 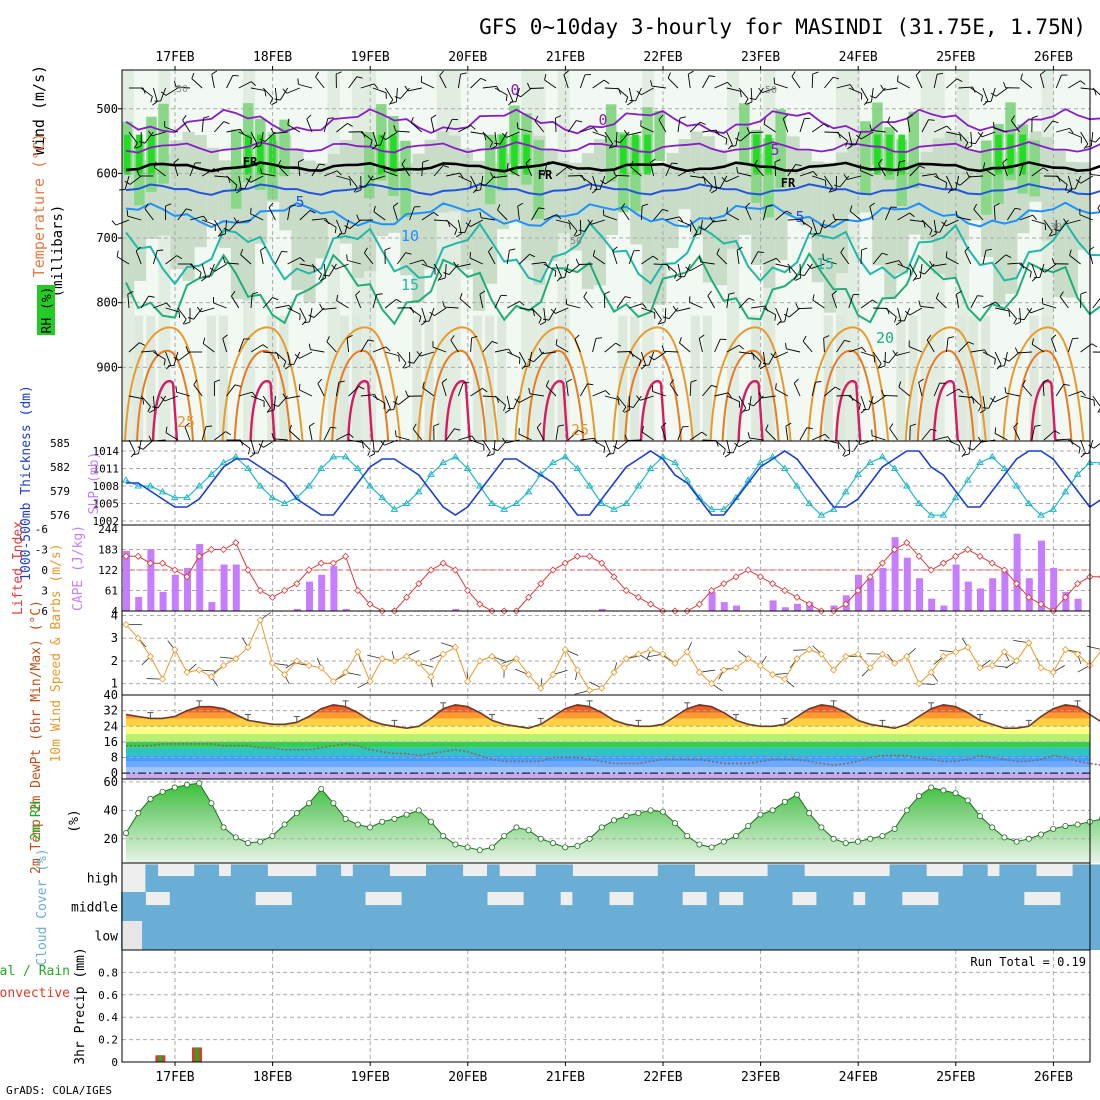 What do you see at coordinates (608, 770) in the screenshot?
I see `temp-band` at bounding box center [608, 770].